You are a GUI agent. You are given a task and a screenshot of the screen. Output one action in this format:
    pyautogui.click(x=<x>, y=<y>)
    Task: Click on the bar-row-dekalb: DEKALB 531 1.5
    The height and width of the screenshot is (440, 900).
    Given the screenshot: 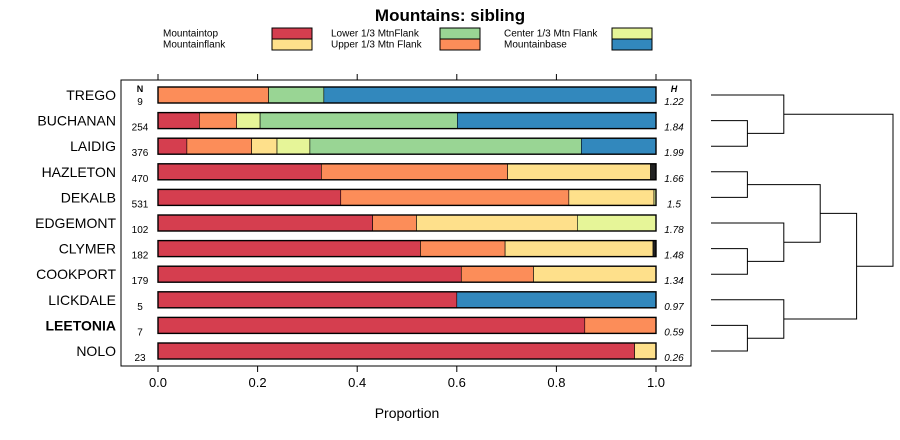 What is the action you would take?
    pyautogui.click(x=371, y=199)
    